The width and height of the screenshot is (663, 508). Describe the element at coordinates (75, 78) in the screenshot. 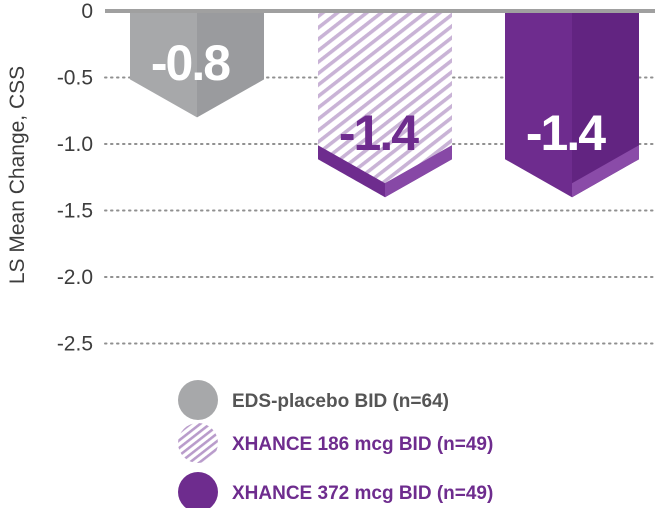

I see `y-tick-label: -0.5` at that location.